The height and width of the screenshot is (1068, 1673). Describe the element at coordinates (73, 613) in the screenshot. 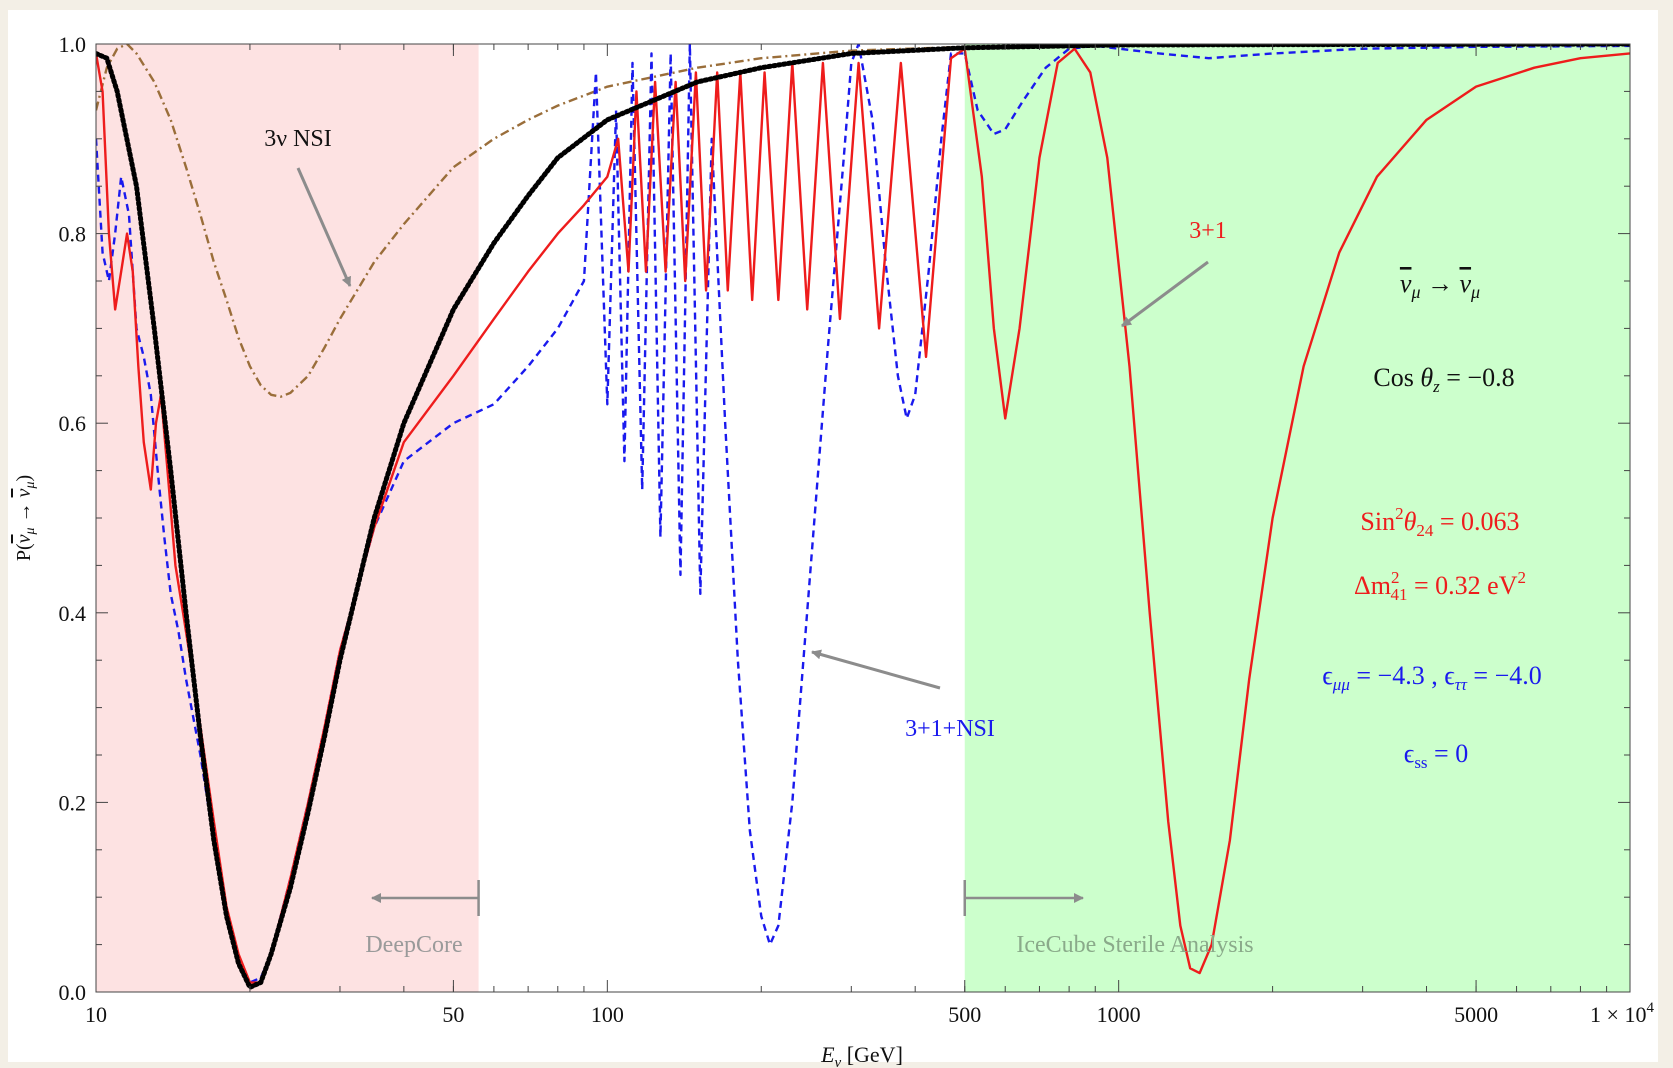

I see `y-tick-label: 0.4` at that location.